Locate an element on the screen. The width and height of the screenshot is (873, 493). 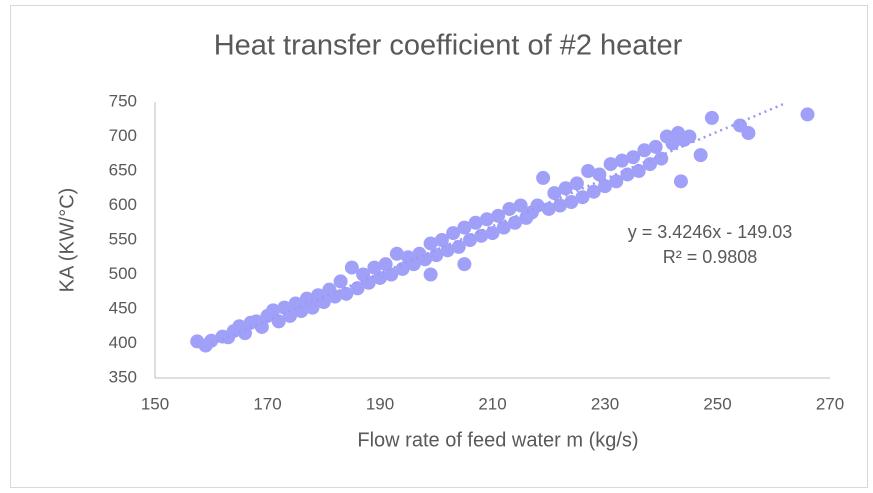
x-tick-label: 270 is located at coordinates (830, 403).